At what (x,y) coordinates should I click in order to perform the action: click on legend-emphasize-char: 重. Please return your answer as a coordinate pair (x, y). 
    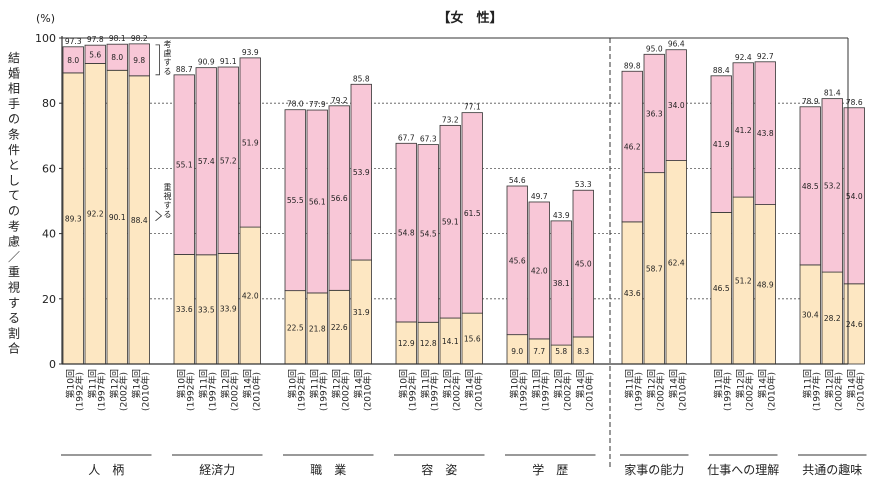
    Looking at the image, I should click on (168, 187).